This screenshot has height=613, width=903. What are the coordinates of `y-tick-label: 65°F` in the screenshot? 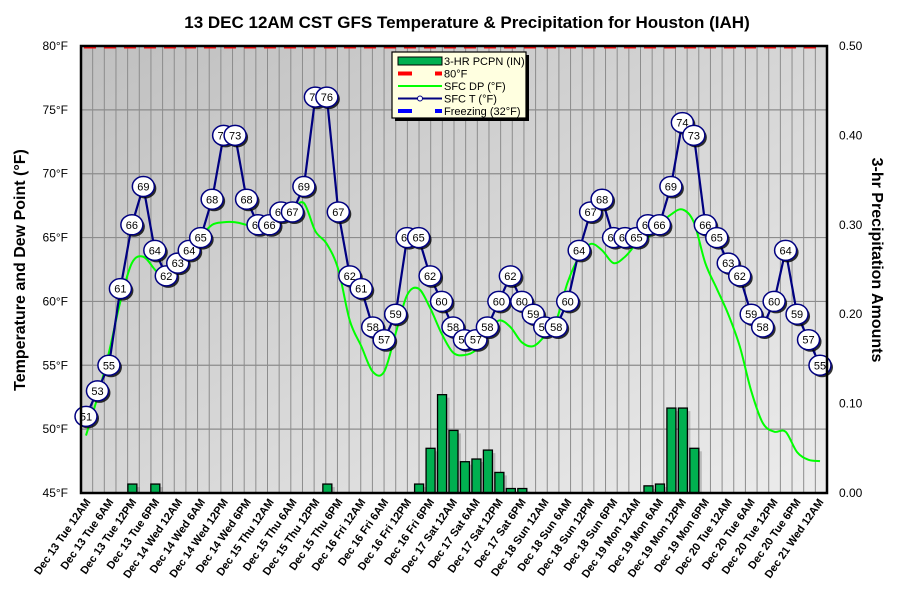 It's located at (55, 238).